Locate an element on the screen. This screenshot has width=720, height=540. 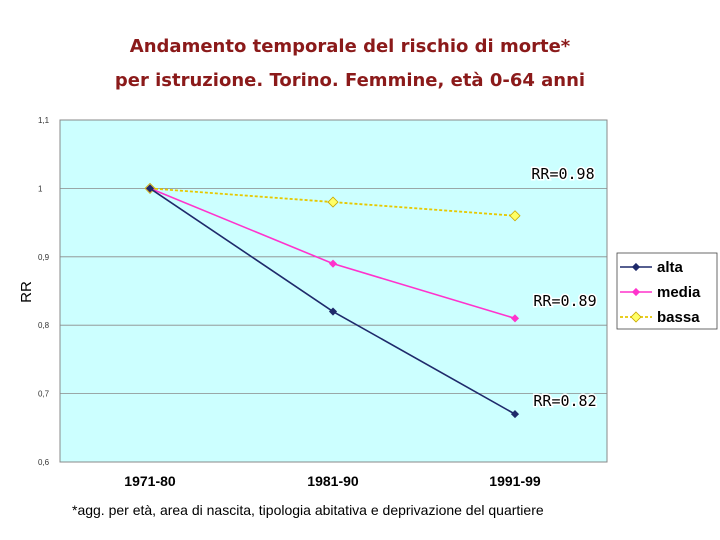
series-line-bassa is located at coordinates (332, 202).